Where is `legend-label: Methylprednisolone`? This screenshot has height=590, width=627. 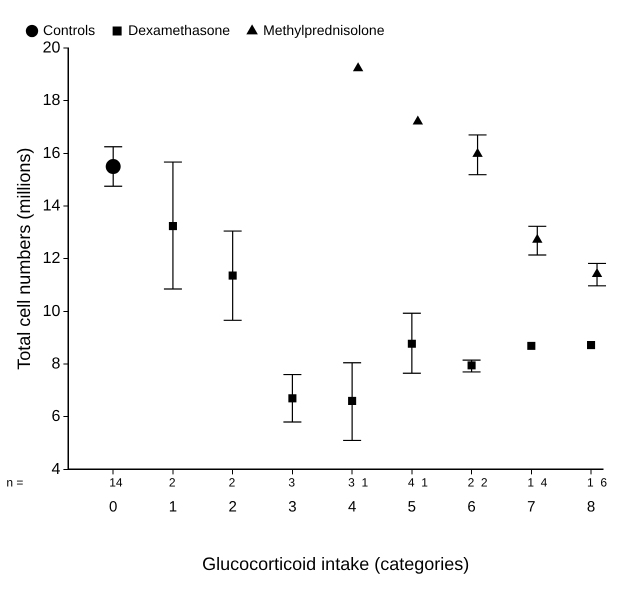 legend-label: Methylprednisolone is located at coordinates (324, 30).